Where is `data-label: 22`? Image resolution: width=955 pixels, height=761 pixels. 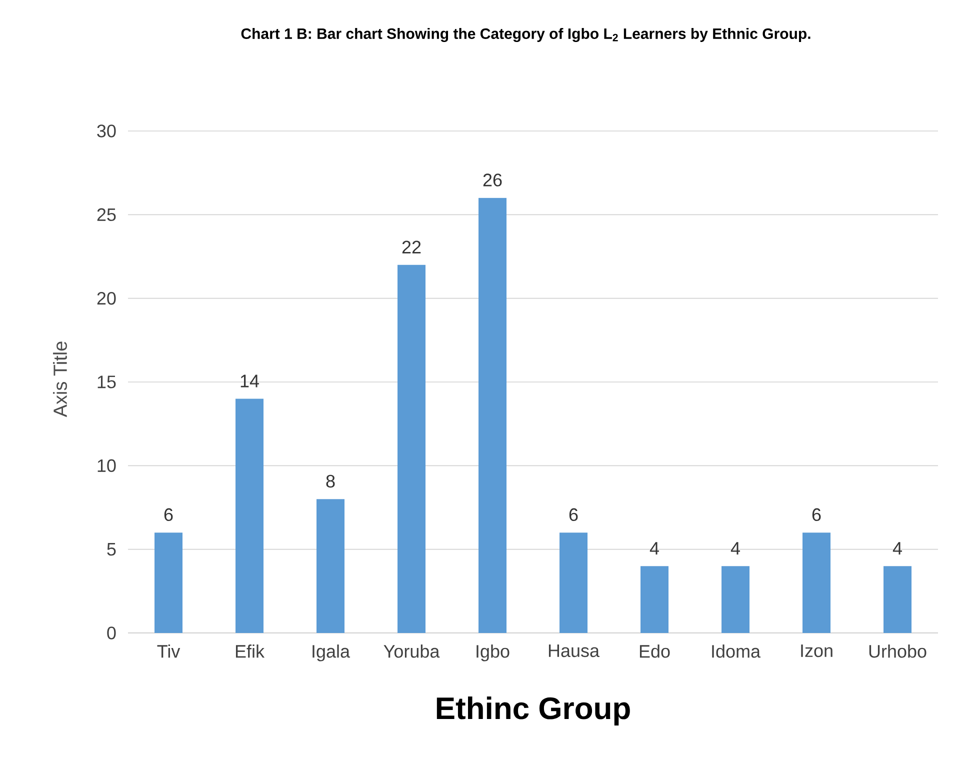 data-label: 22 is located at coordinates (411, 247).